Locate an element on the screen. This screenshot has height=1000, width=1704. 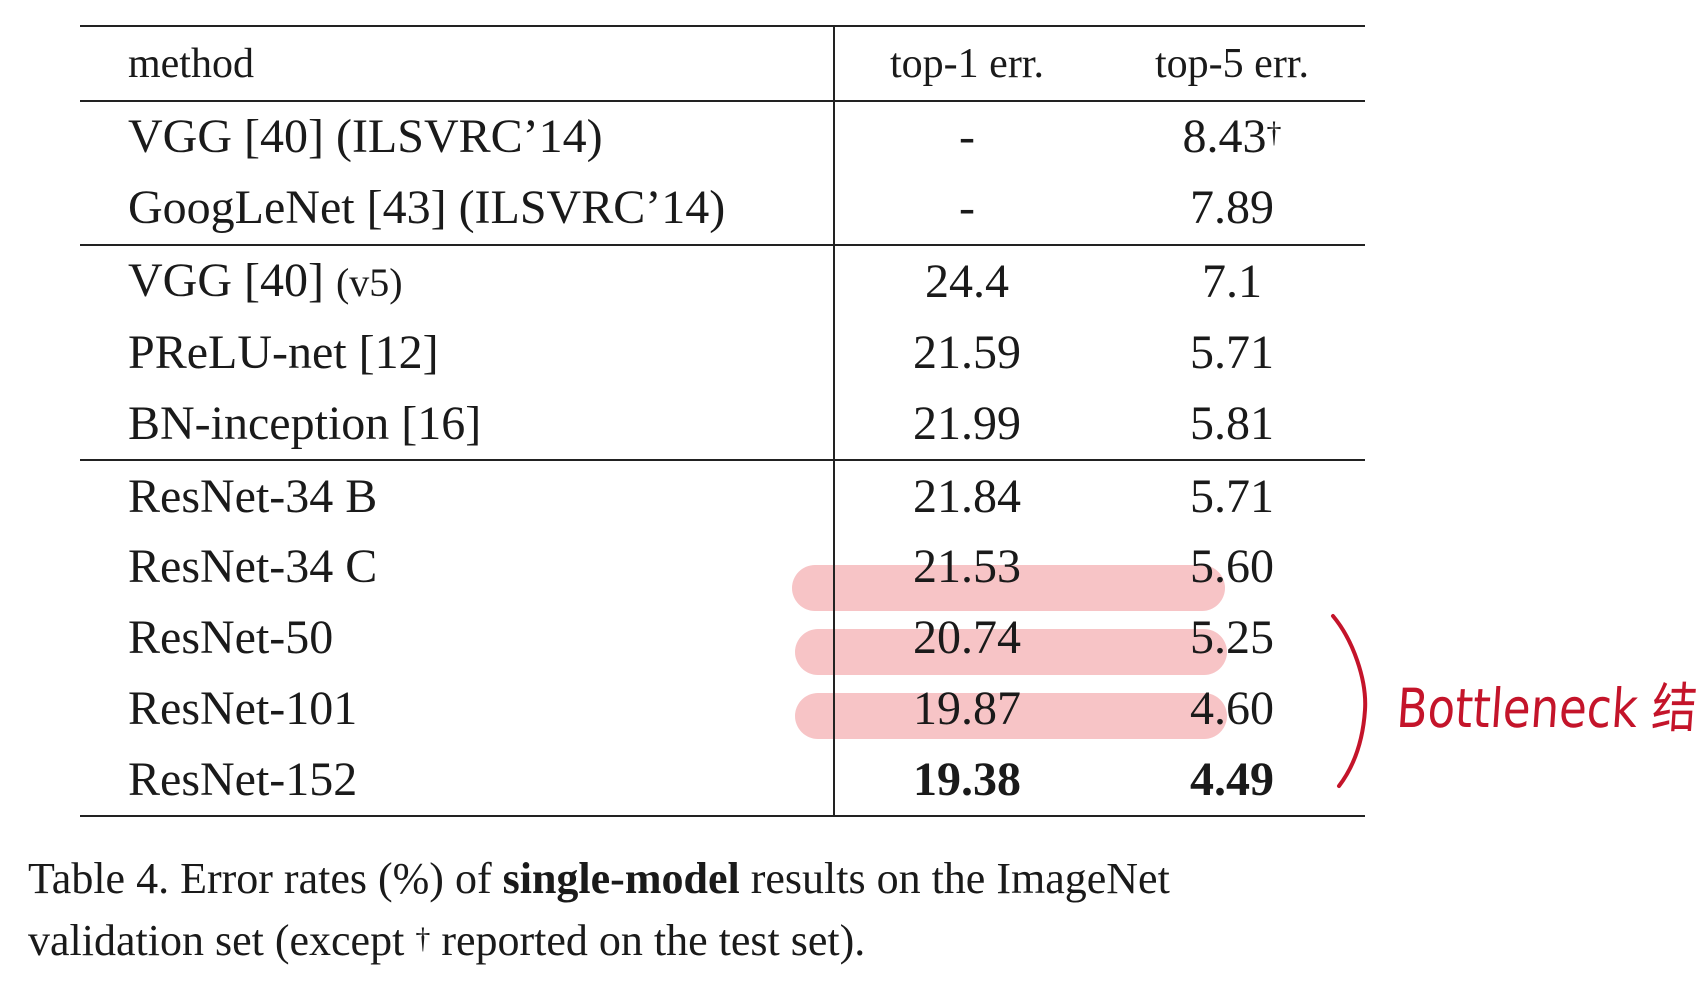
row-method: ResNet-34 C is located at coordinates (457, 567).